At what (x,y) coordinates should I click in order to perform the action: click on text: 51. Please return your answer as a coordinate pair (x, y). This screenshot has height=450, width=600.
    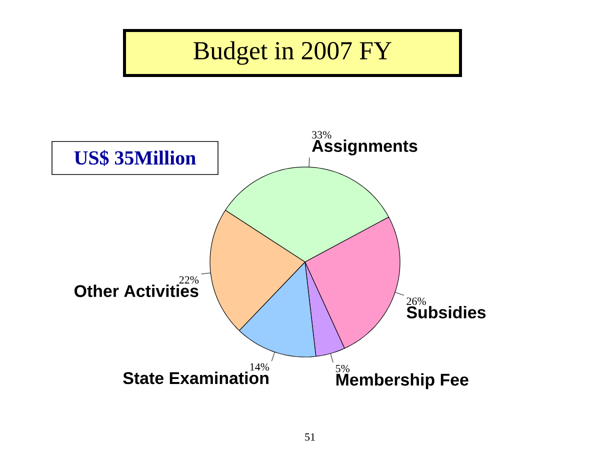
    Looking at the image, I should click on (310, 437).